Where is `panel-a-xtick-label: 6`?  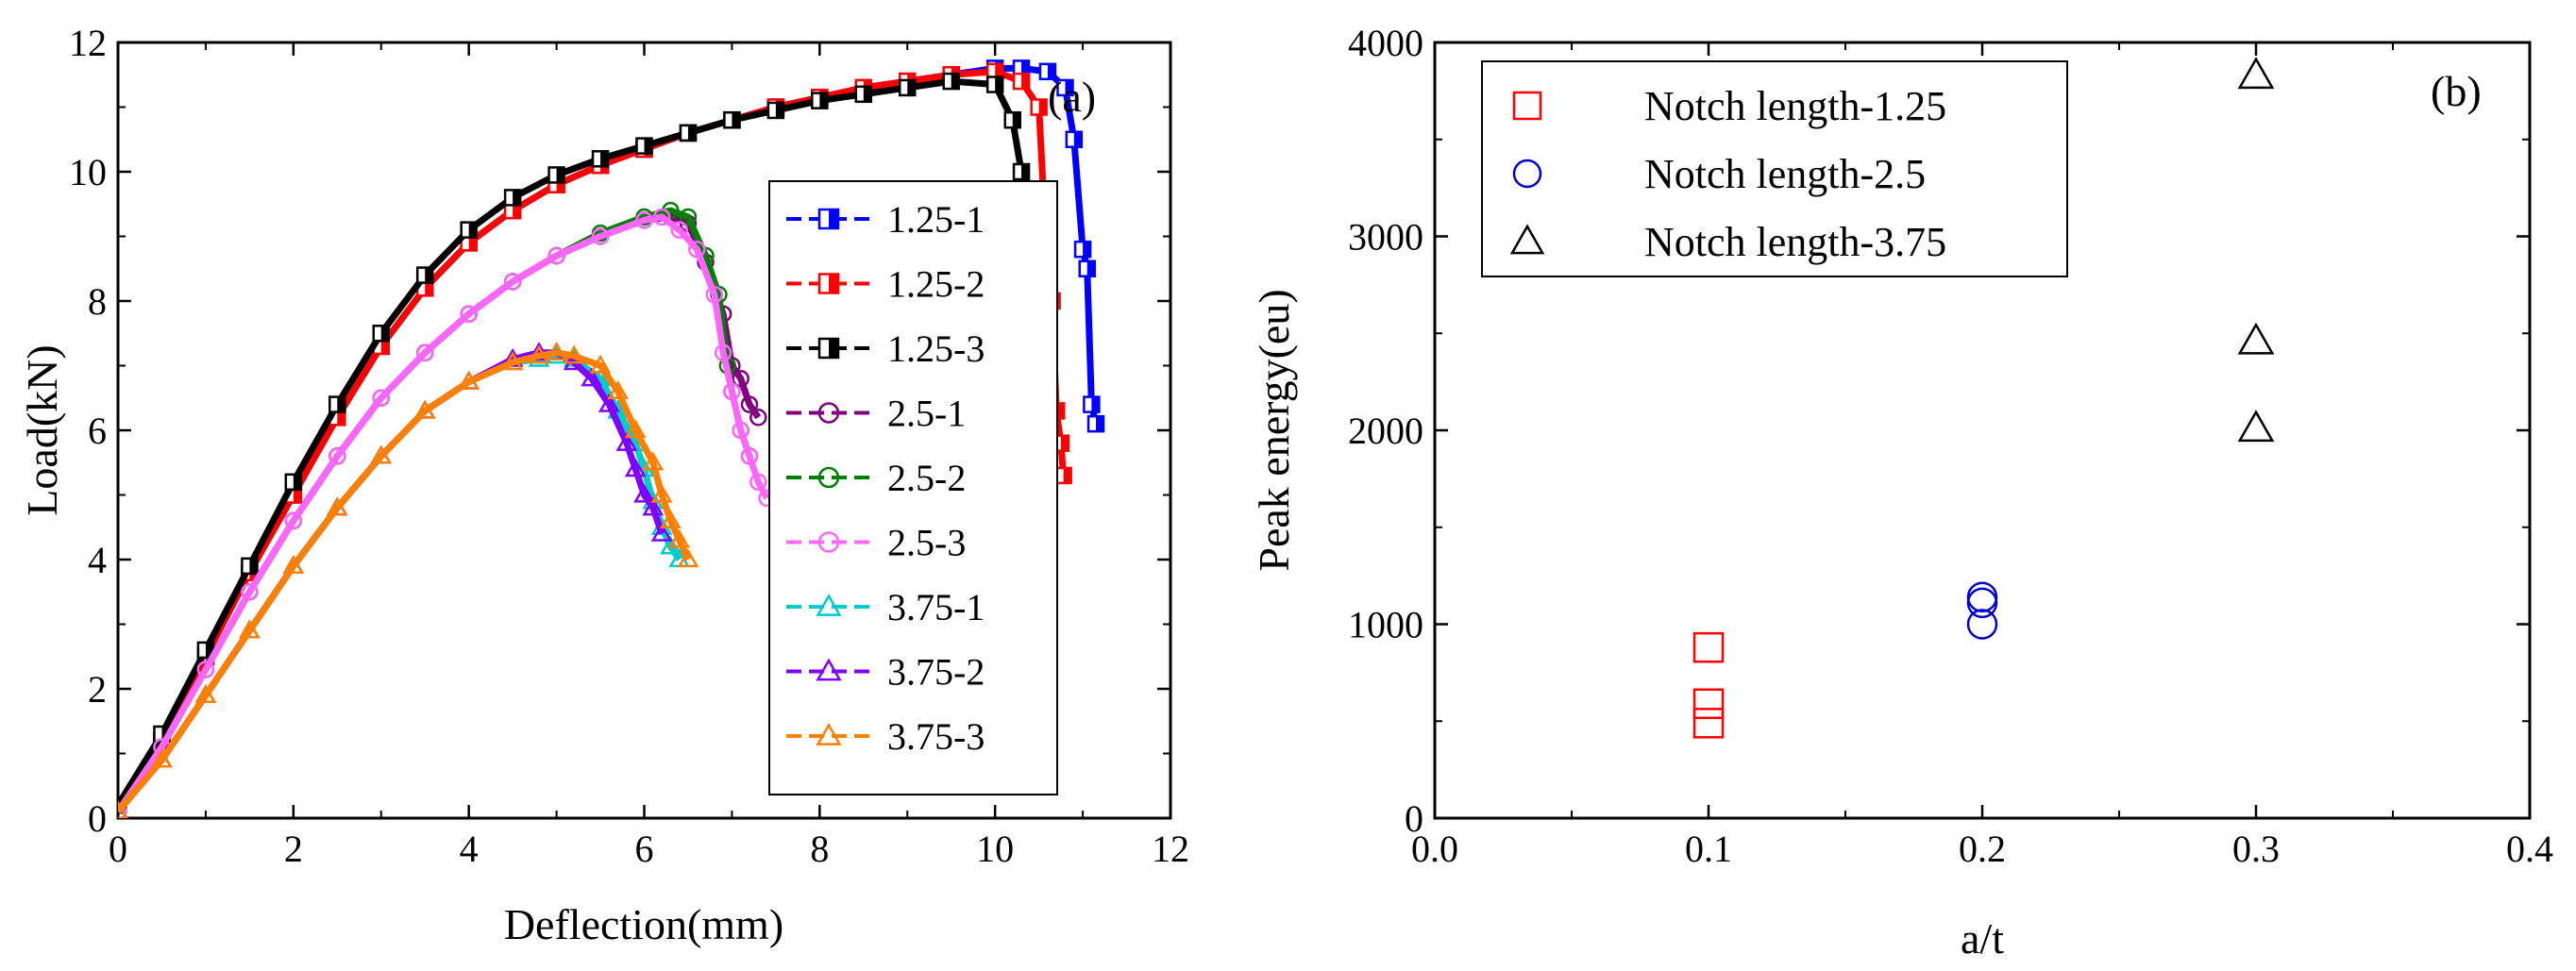
panel-a-xtick-label: 6 is located at coordinates (645, 849).